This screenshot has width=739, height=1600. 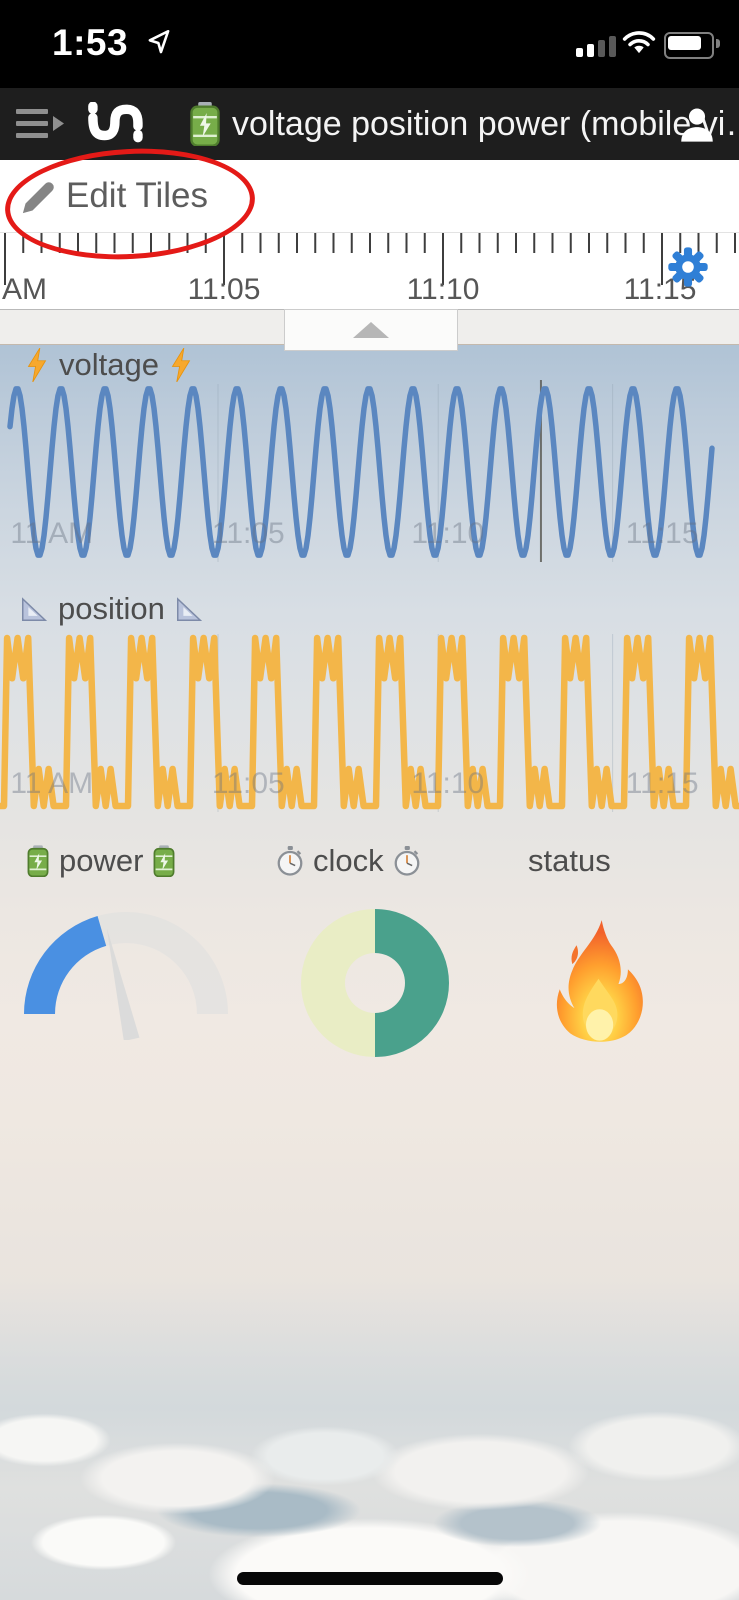 What do you see at coordinates (718, 43) in the screenshot?
I see `battery-nub` at bounding box center [718, 43].